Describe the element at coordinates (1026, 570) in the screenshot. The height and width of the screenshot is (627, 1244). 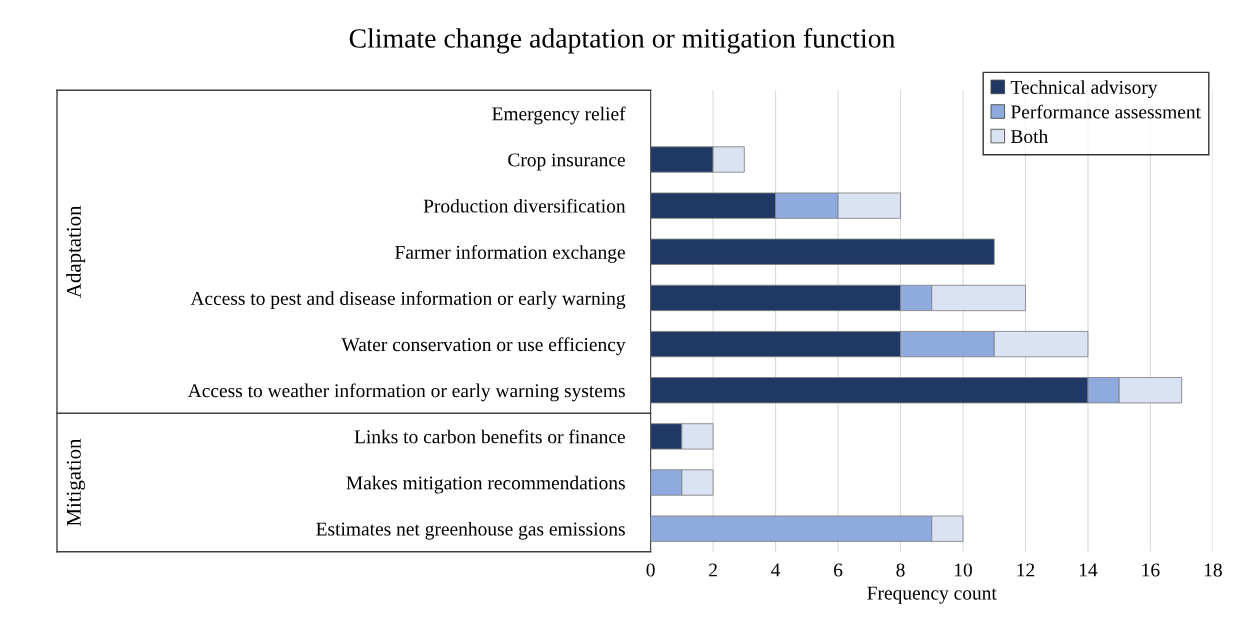
I see `x-tick-label: 12` at that location.